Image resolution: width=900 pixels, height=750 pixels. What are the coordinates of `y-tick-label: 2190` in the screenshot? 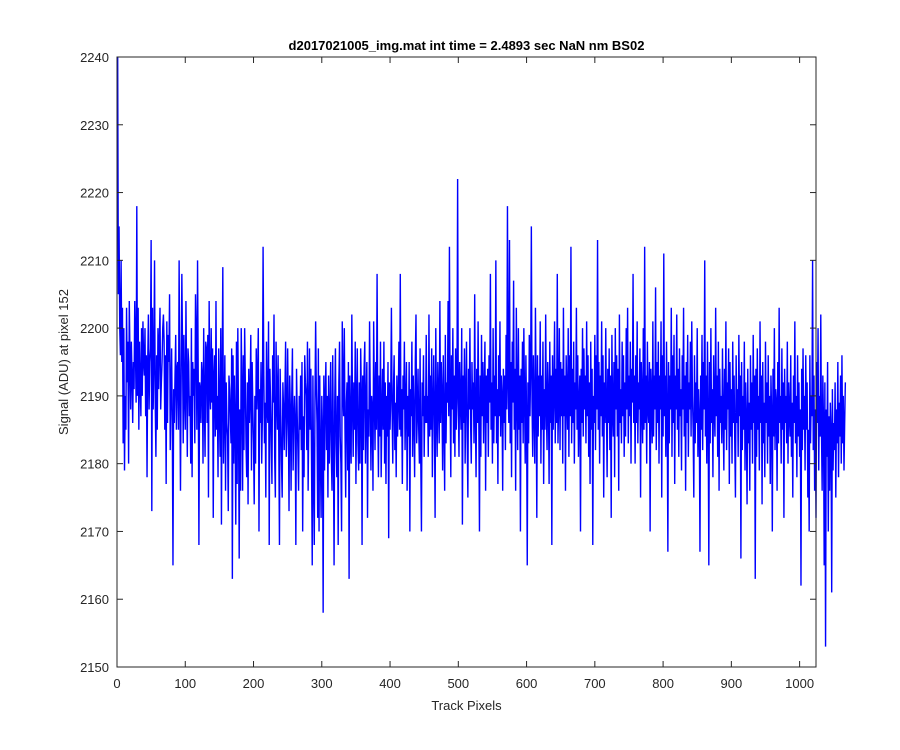 It's located at (94, 396).